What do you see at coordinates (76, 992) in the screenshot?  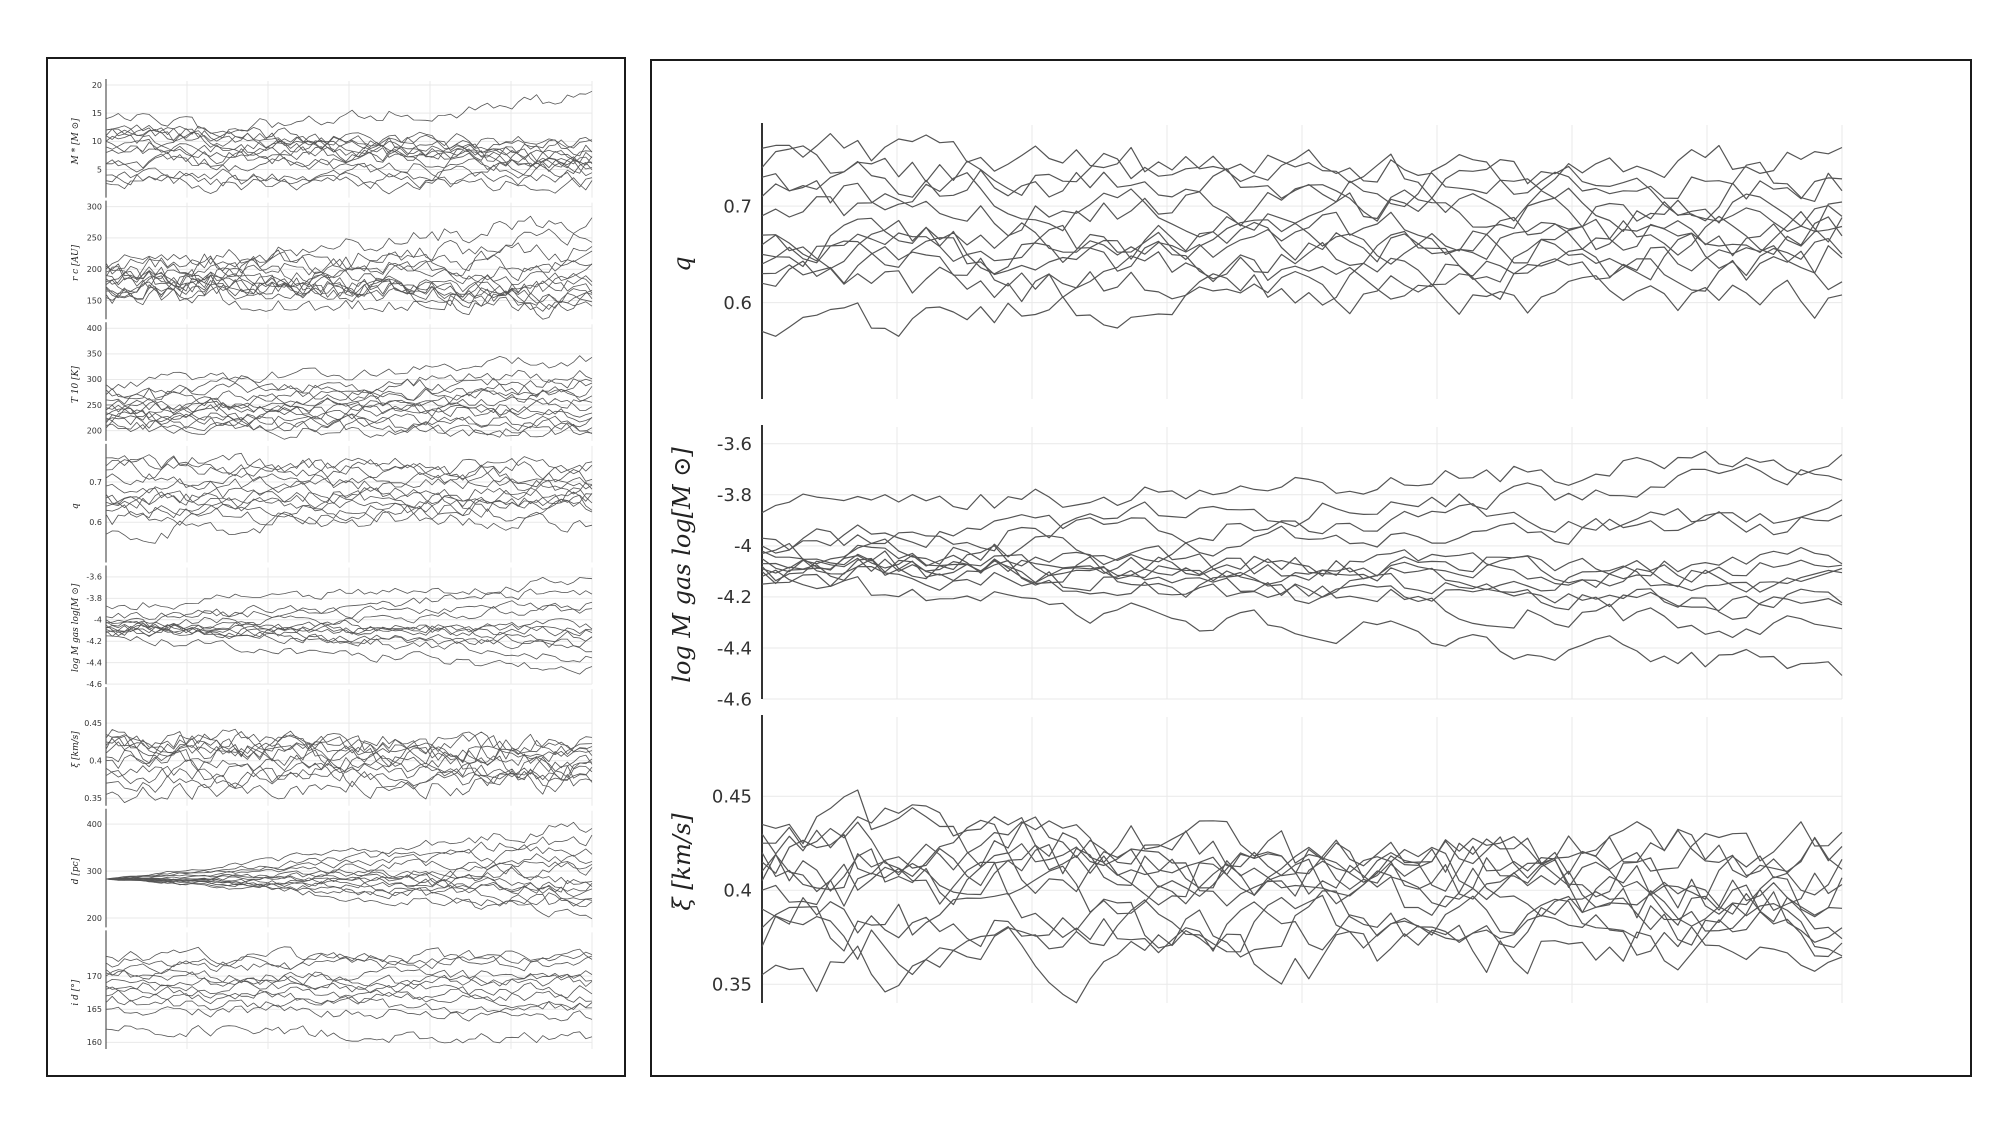 I see `y-axis-label: i d [°]` at bounding box center [76, 992].